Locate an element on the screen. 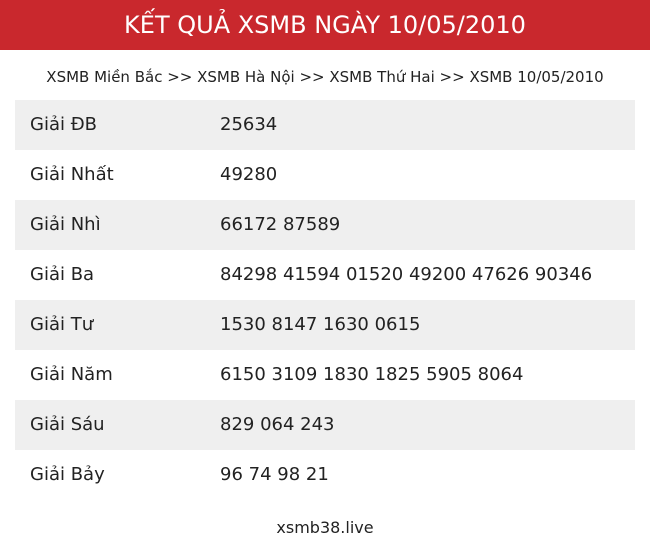  prize-label: Giải Nhất is located at coordinates (72, 174).